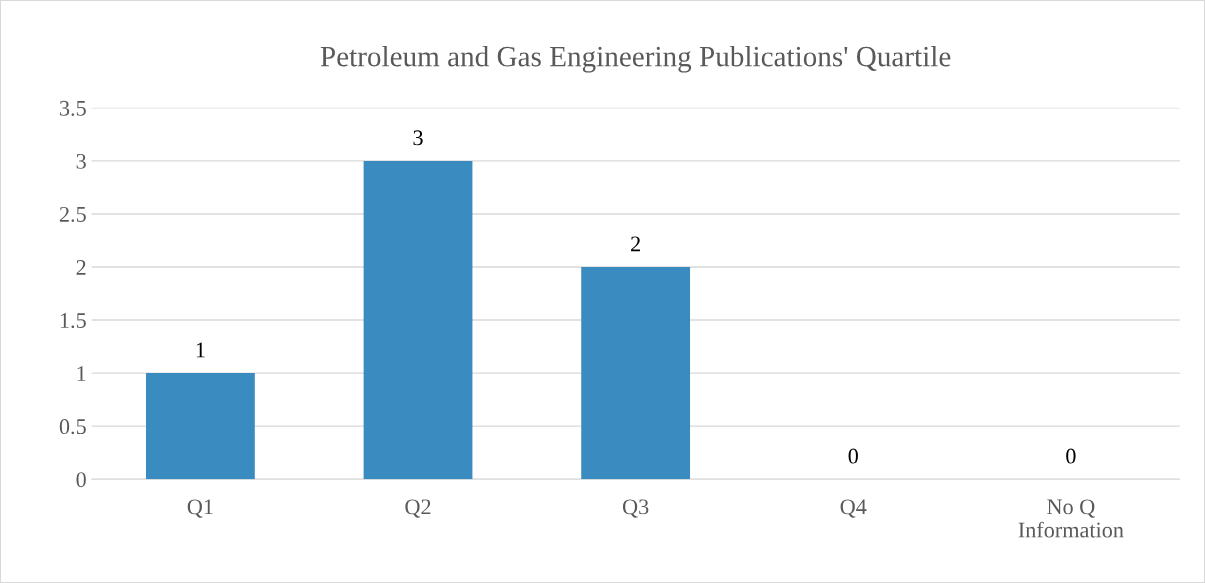  I want to click on y-tick-label: 2, so click(81, 267).